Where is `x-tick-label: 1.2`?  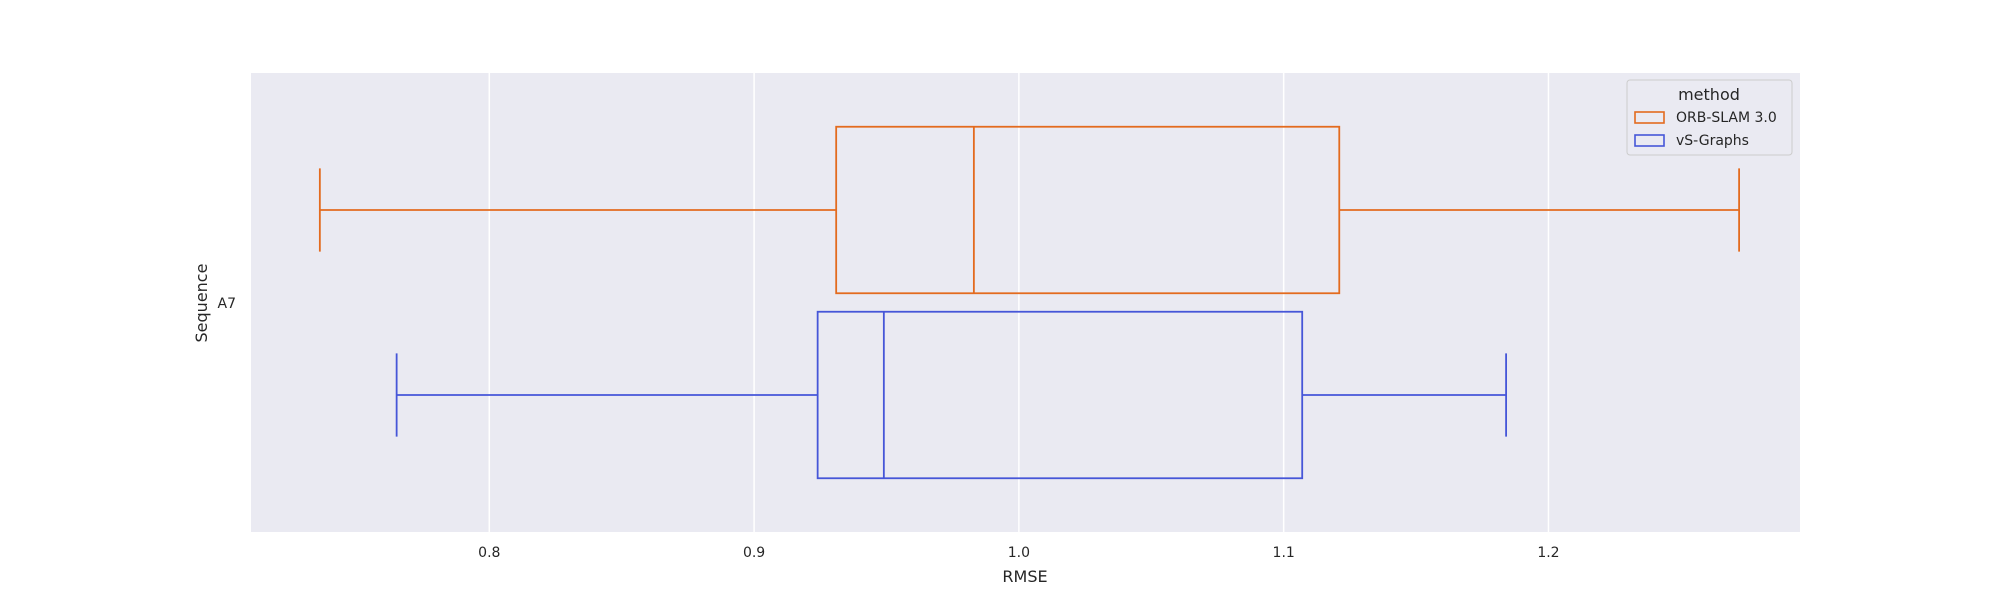 x-tick-label: 1.2 is located at coordinates (1548, 553).